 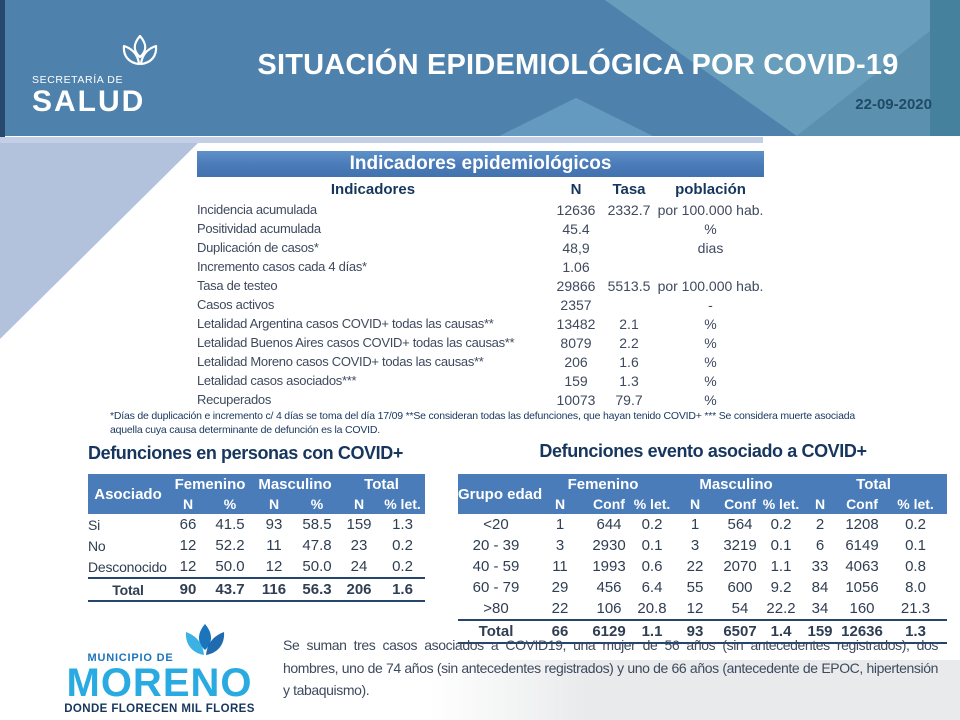 I want to click on table-cell: >80, so click(x=496, y=608).